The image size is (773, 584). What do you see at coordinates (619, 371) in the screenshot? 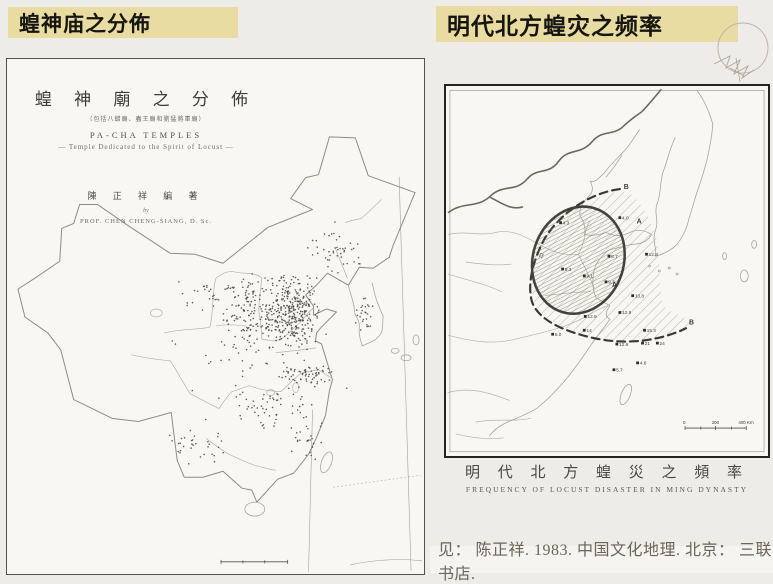
I see `svg-text: 5.7` at bounding box center [619, 371].